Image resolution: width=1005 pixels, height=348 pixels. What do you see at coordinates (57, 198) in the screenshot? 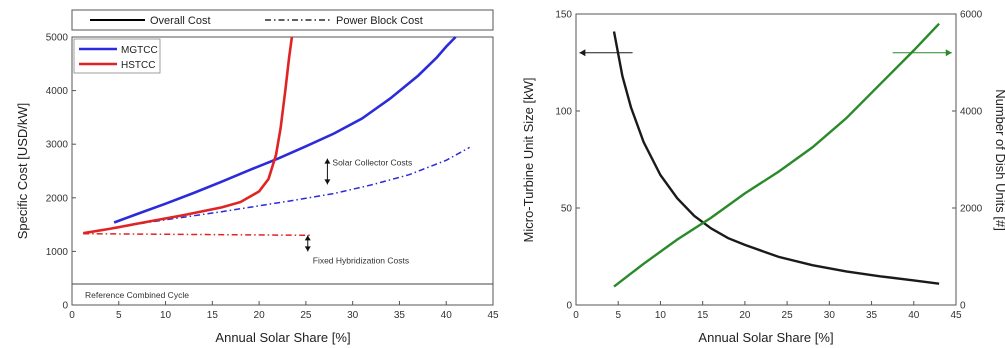
I see `left-y-tick-label: 2000` at bounding box center [57, 198].